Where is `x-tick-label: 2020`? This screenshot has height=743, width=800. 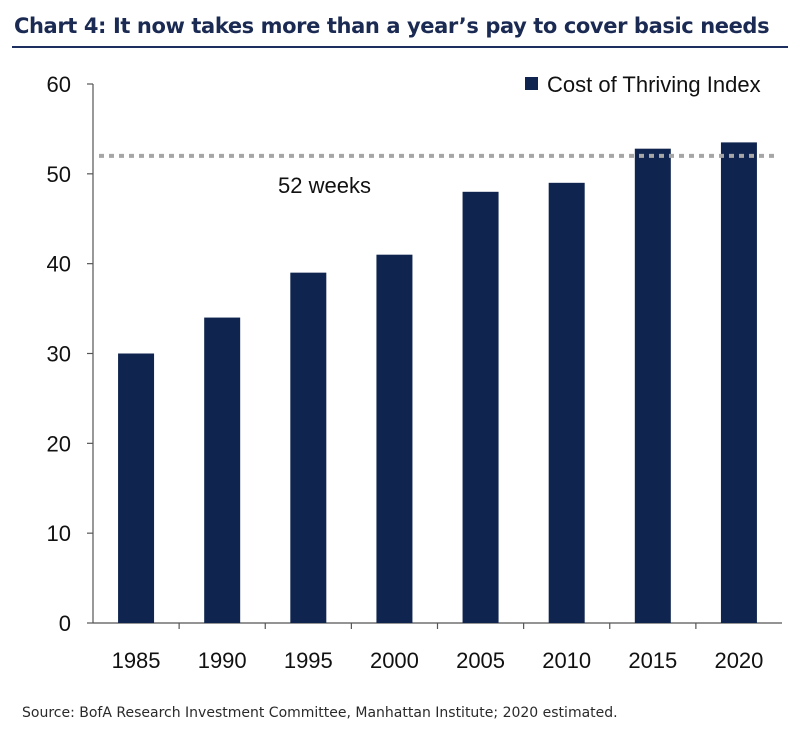 x-tick-label: 2020 is located at coordinates (738, 660).